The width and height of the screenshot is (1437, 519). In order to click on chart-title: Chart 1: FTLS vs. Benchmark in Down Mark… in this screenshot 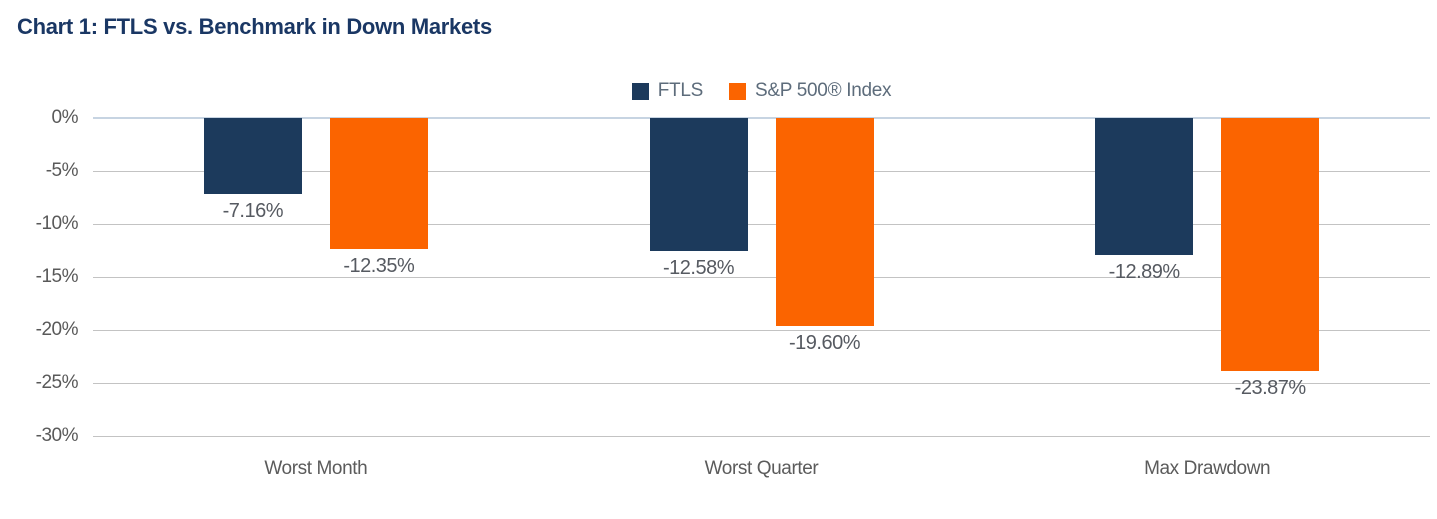, I will do `click(254, 26)`.